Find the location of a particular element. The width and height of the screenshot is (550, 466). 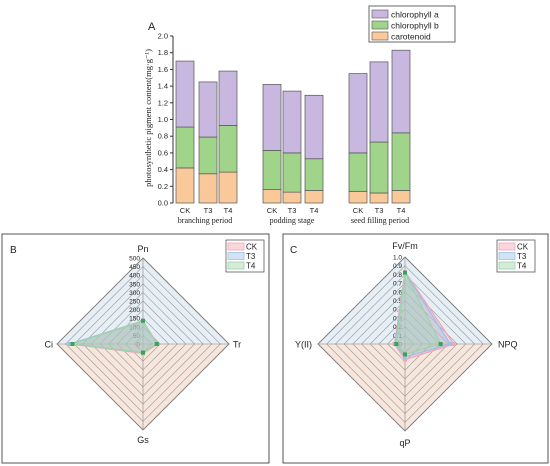

legend-label: chlorophyll b is located at coordinates (415, 26).